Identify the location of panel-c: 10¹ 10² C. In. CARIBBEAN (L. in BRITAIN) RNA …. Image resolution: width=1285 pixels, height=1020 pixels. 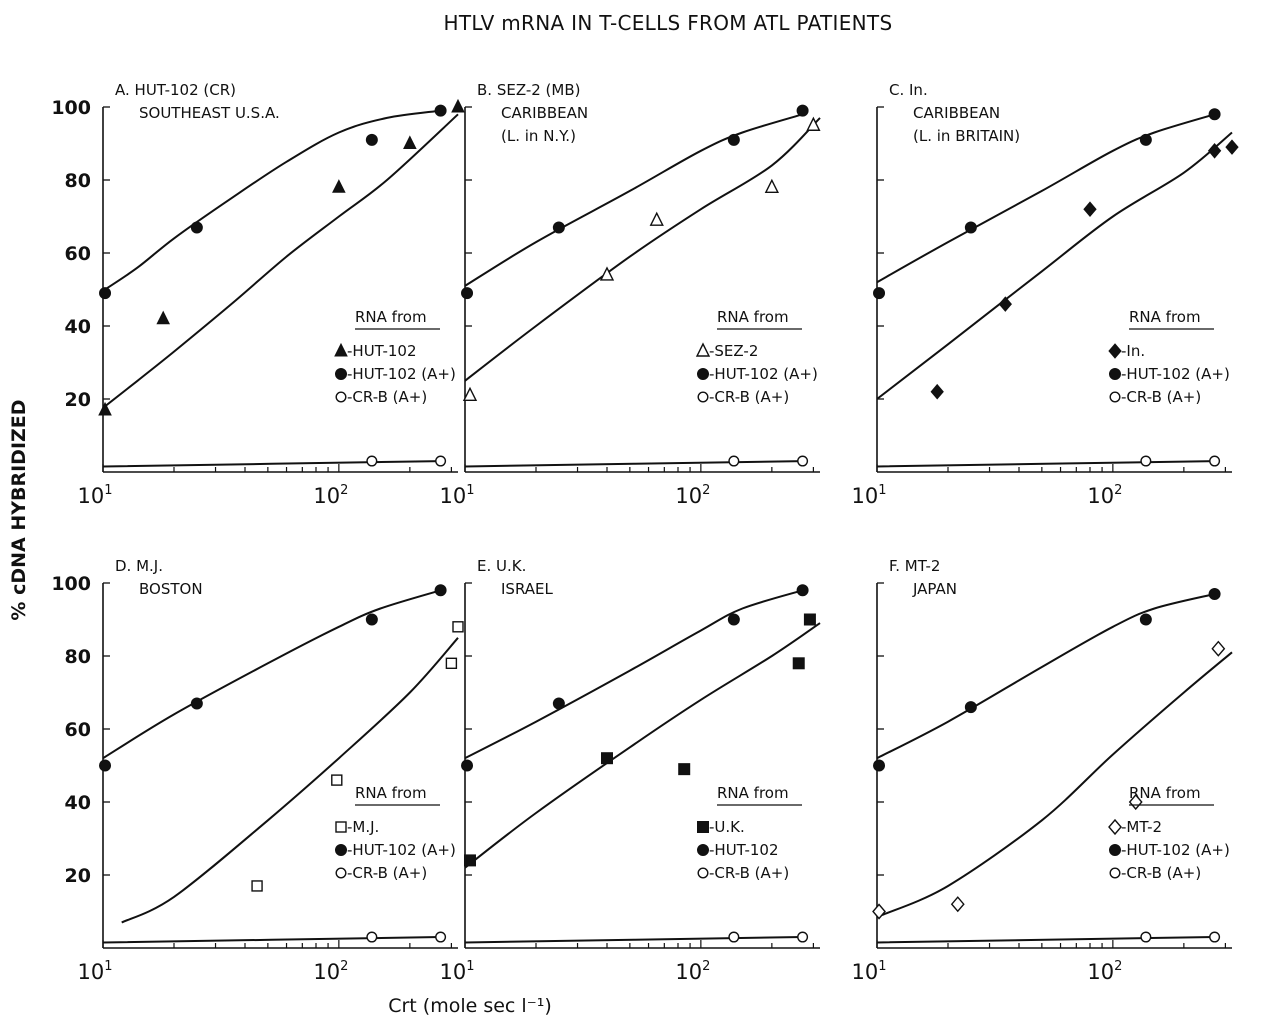
(1045, 294).